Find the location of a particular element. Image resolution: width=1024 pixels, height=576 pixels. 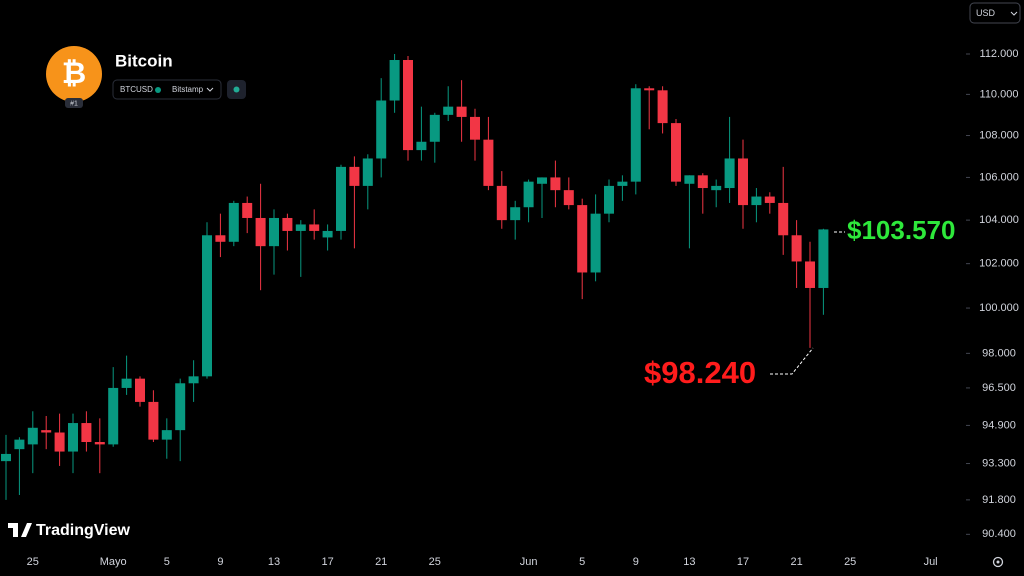

x-tick-label: Mayo is located at coordinates (113, 562).